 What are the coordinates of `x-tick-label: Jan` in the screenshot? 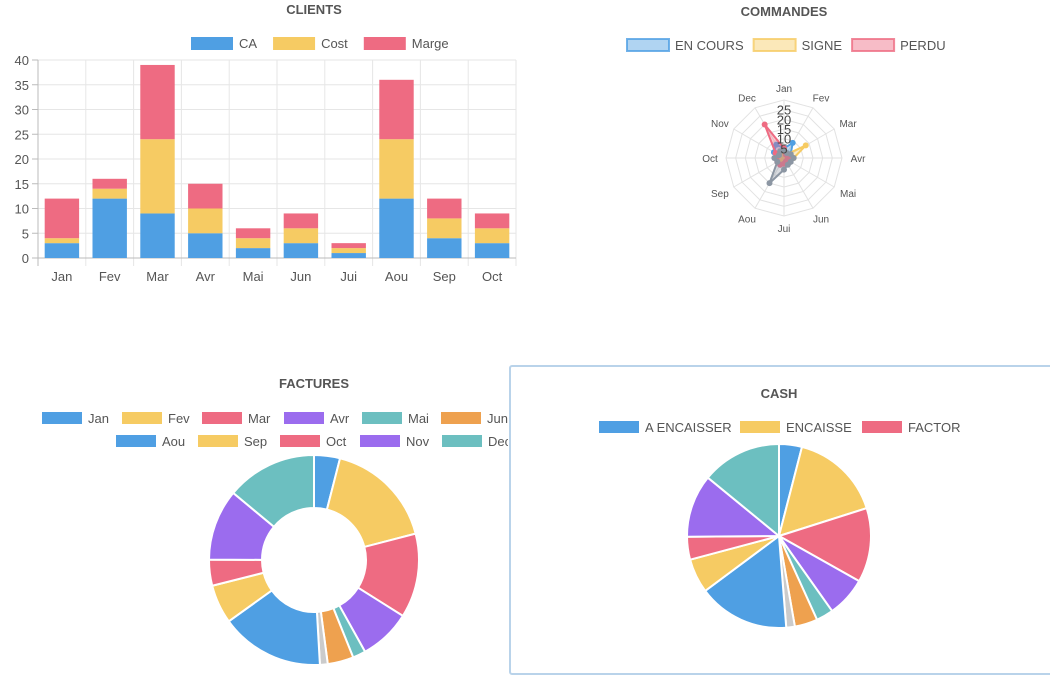 It's located at (61, 276).